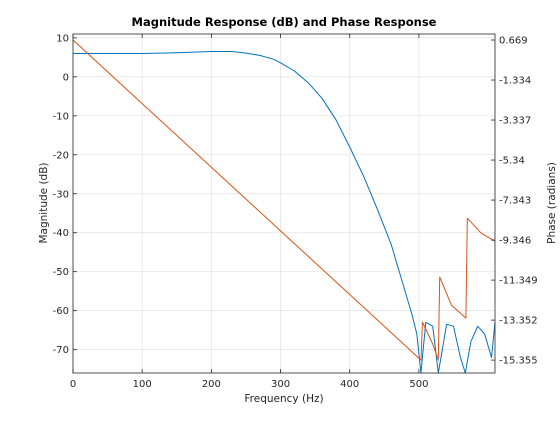  I want to click on right-y-tick-label: -1.334, so click(515, 81).